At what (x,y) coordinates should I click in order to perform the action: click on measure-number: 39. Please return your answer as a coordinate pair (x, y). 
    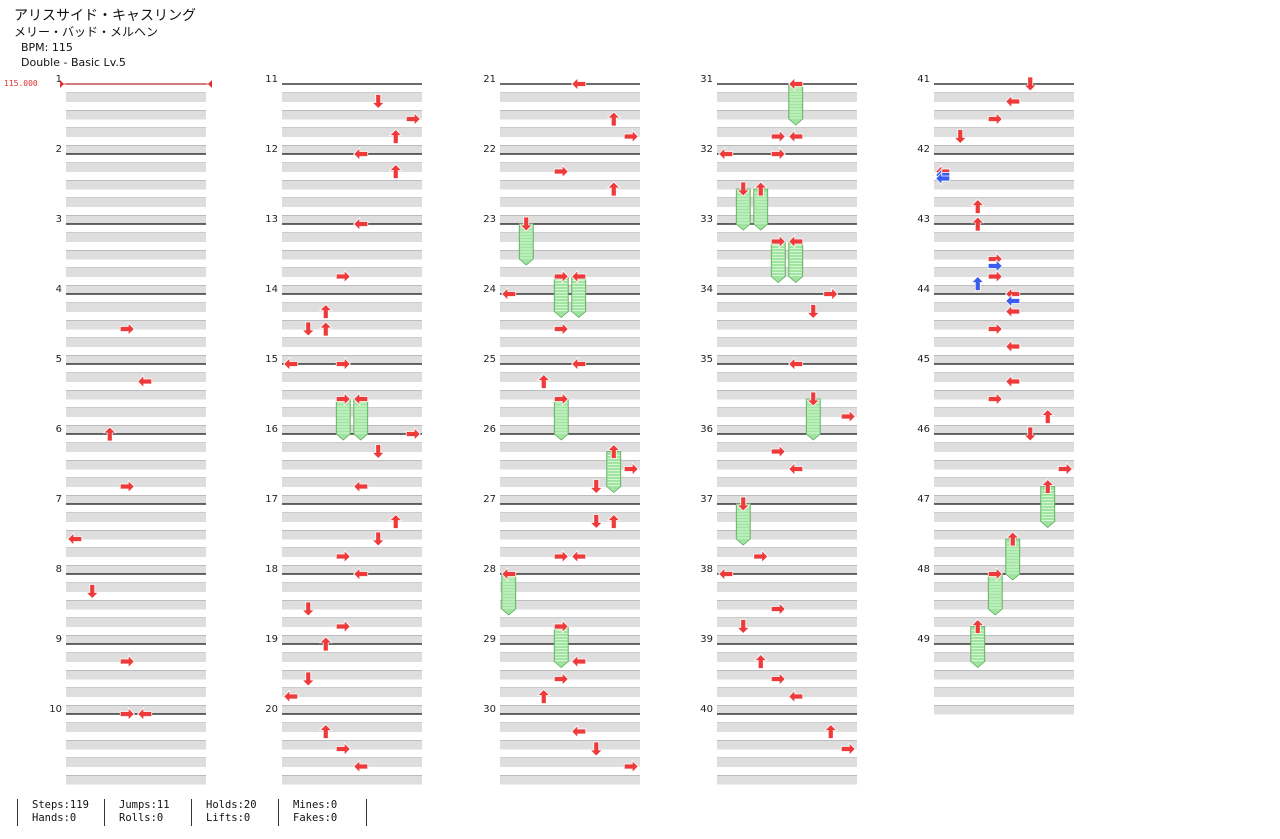
    Looking at the image, I should click on (706, 639).